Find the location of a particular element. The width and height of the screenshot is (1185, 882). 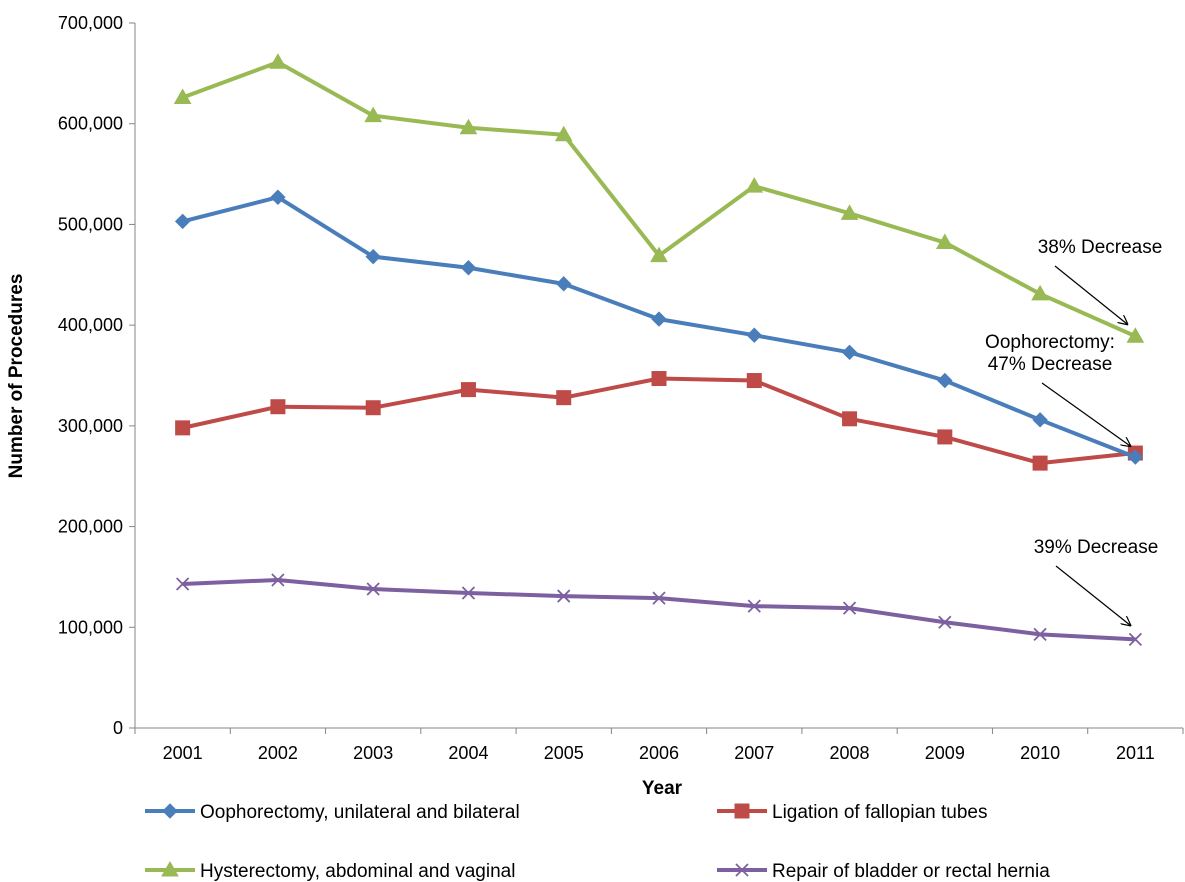

legend-item-1: Ligation of fallopian tubes is located at coordinates (852, 812).